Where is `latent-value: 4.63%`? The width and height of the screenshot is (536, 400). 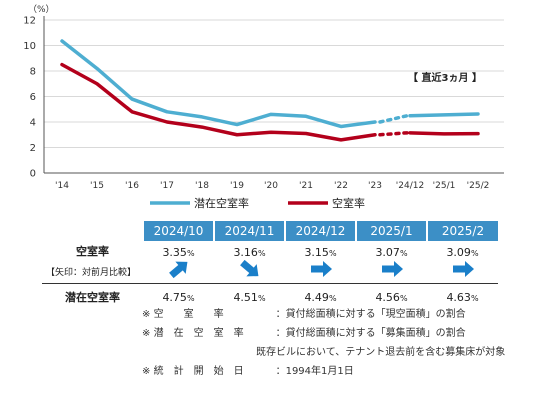 latent-value: 4.63% is located at coordinates (462, 296).